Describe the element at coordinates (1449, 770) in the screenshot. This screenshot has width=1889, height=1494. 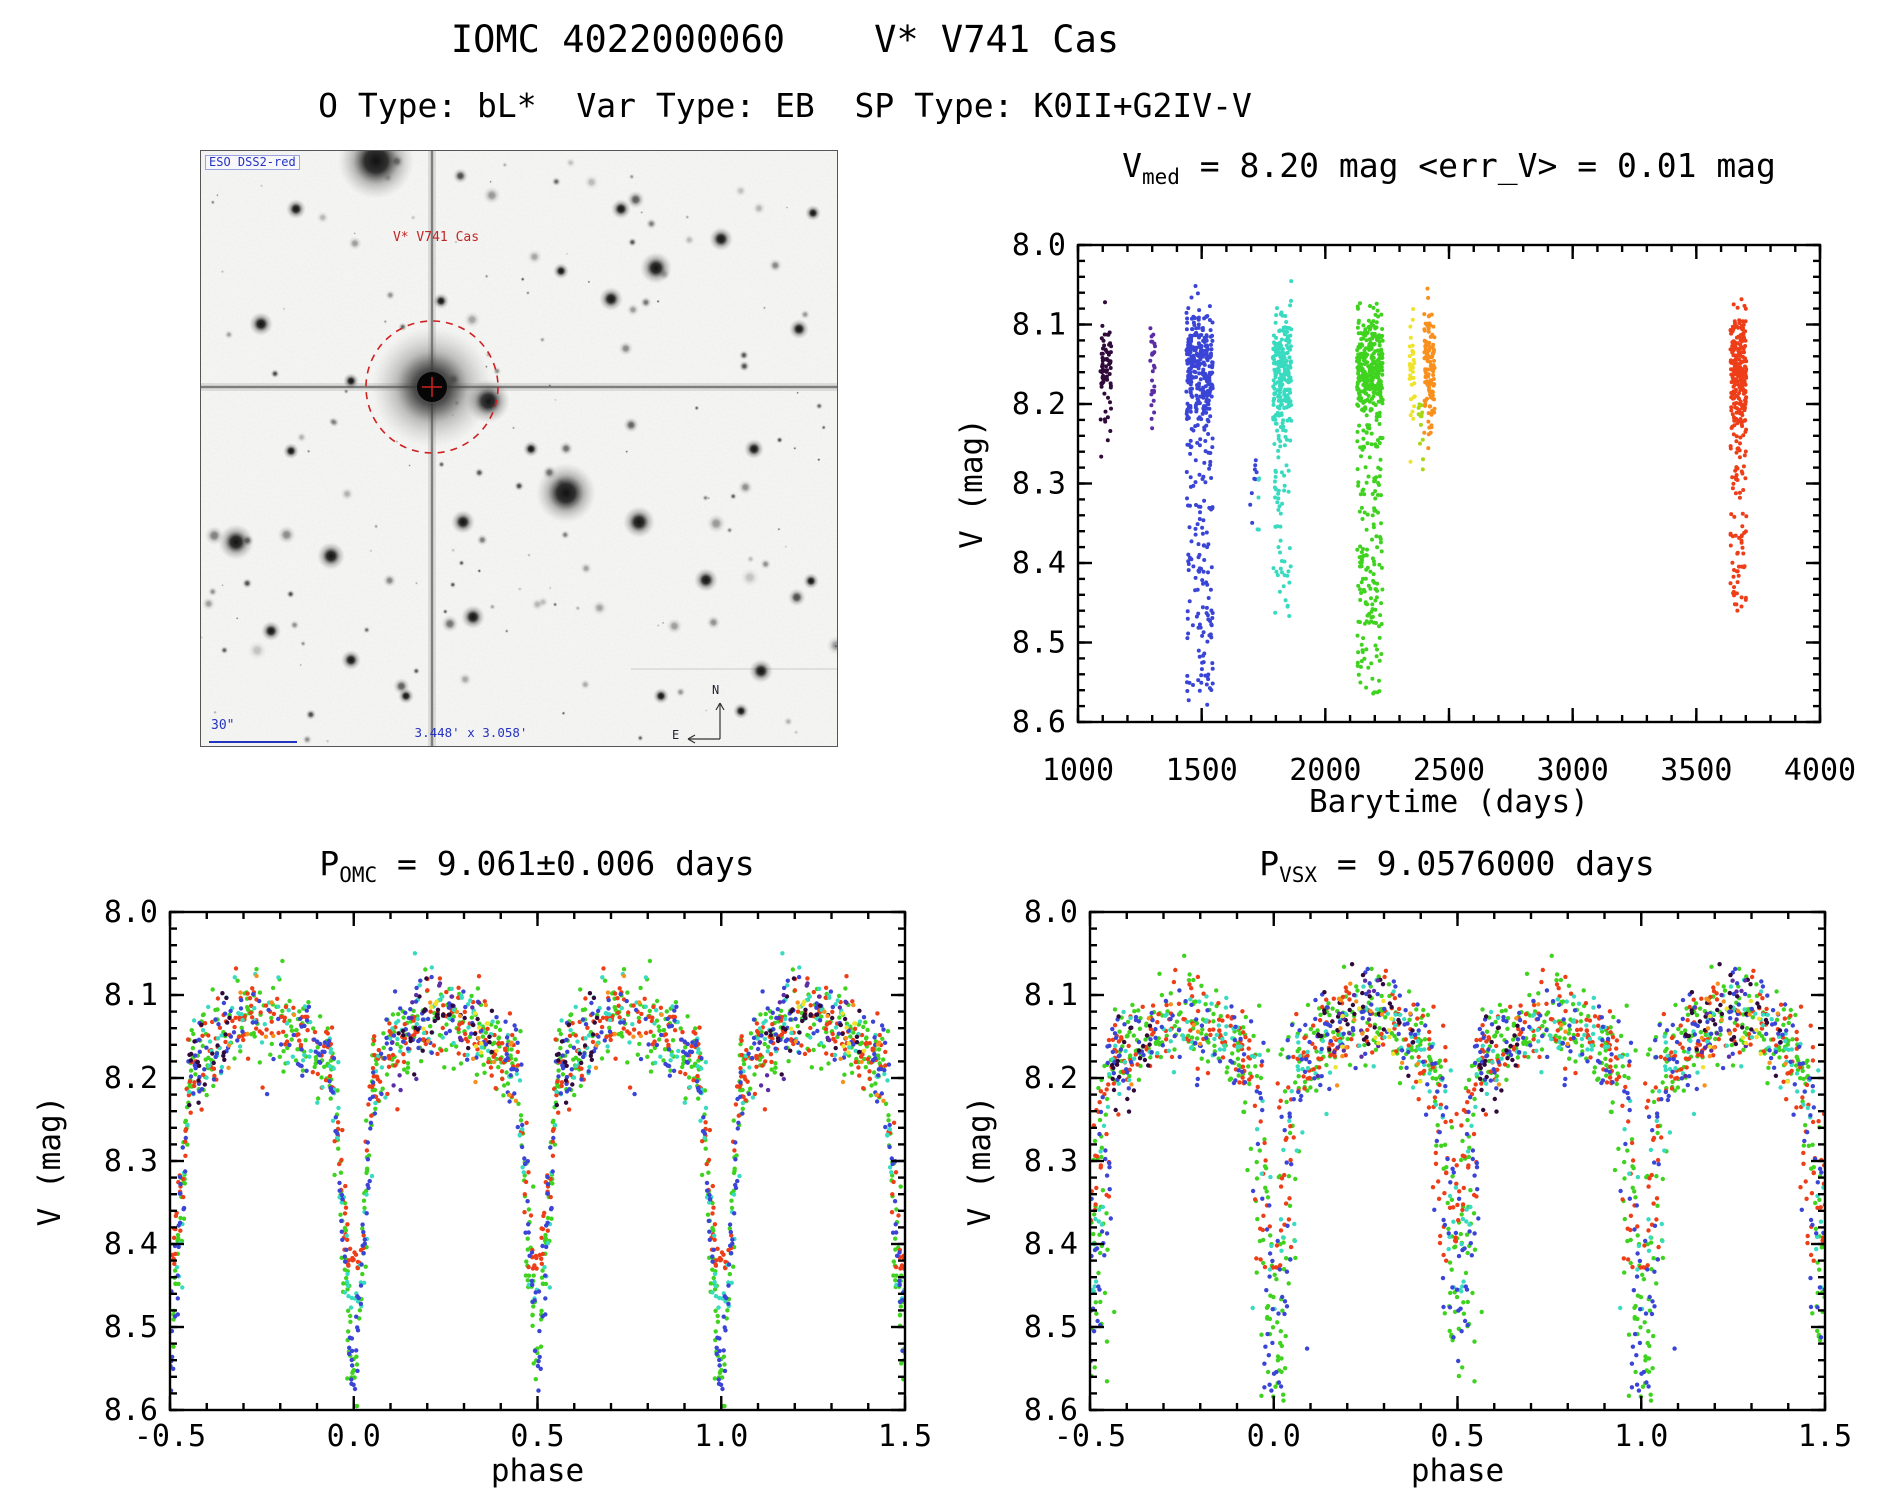
I see `svg-text: 2500` at that location.